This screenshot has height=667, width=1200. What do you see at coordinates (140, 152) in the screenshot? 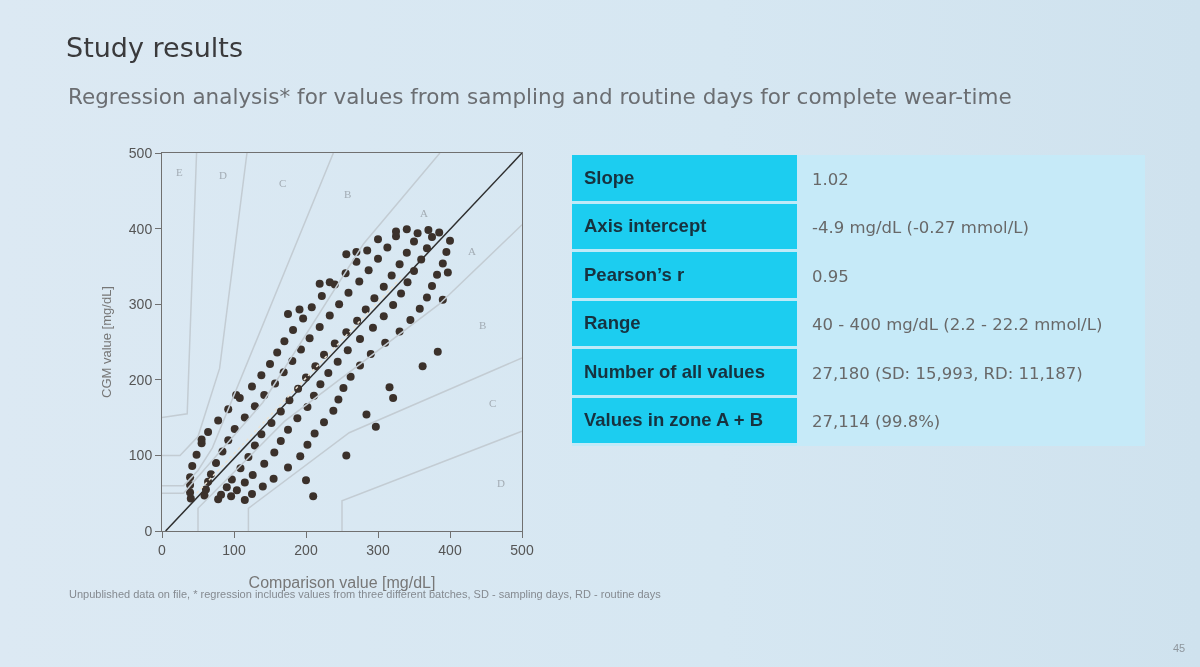
I see `y-tick-label: 500` at bounding box center [140, 152].